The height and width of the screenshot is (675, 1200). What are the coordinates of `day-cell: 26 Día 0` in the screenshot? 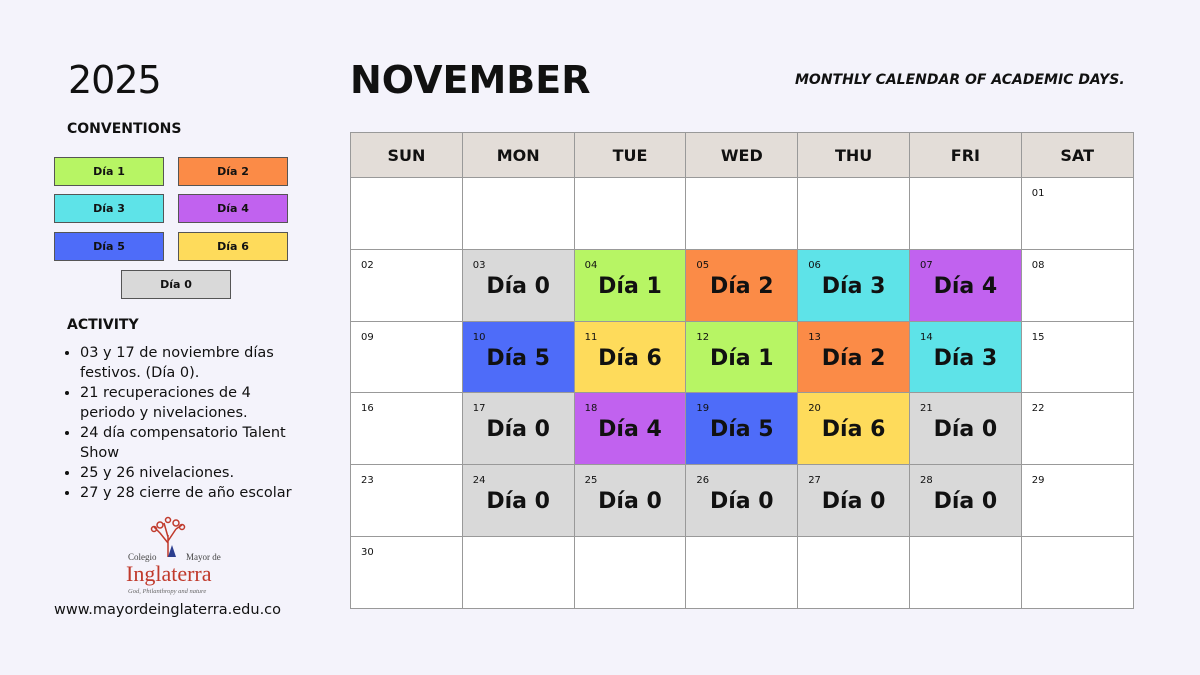 It's located at (742, 500).